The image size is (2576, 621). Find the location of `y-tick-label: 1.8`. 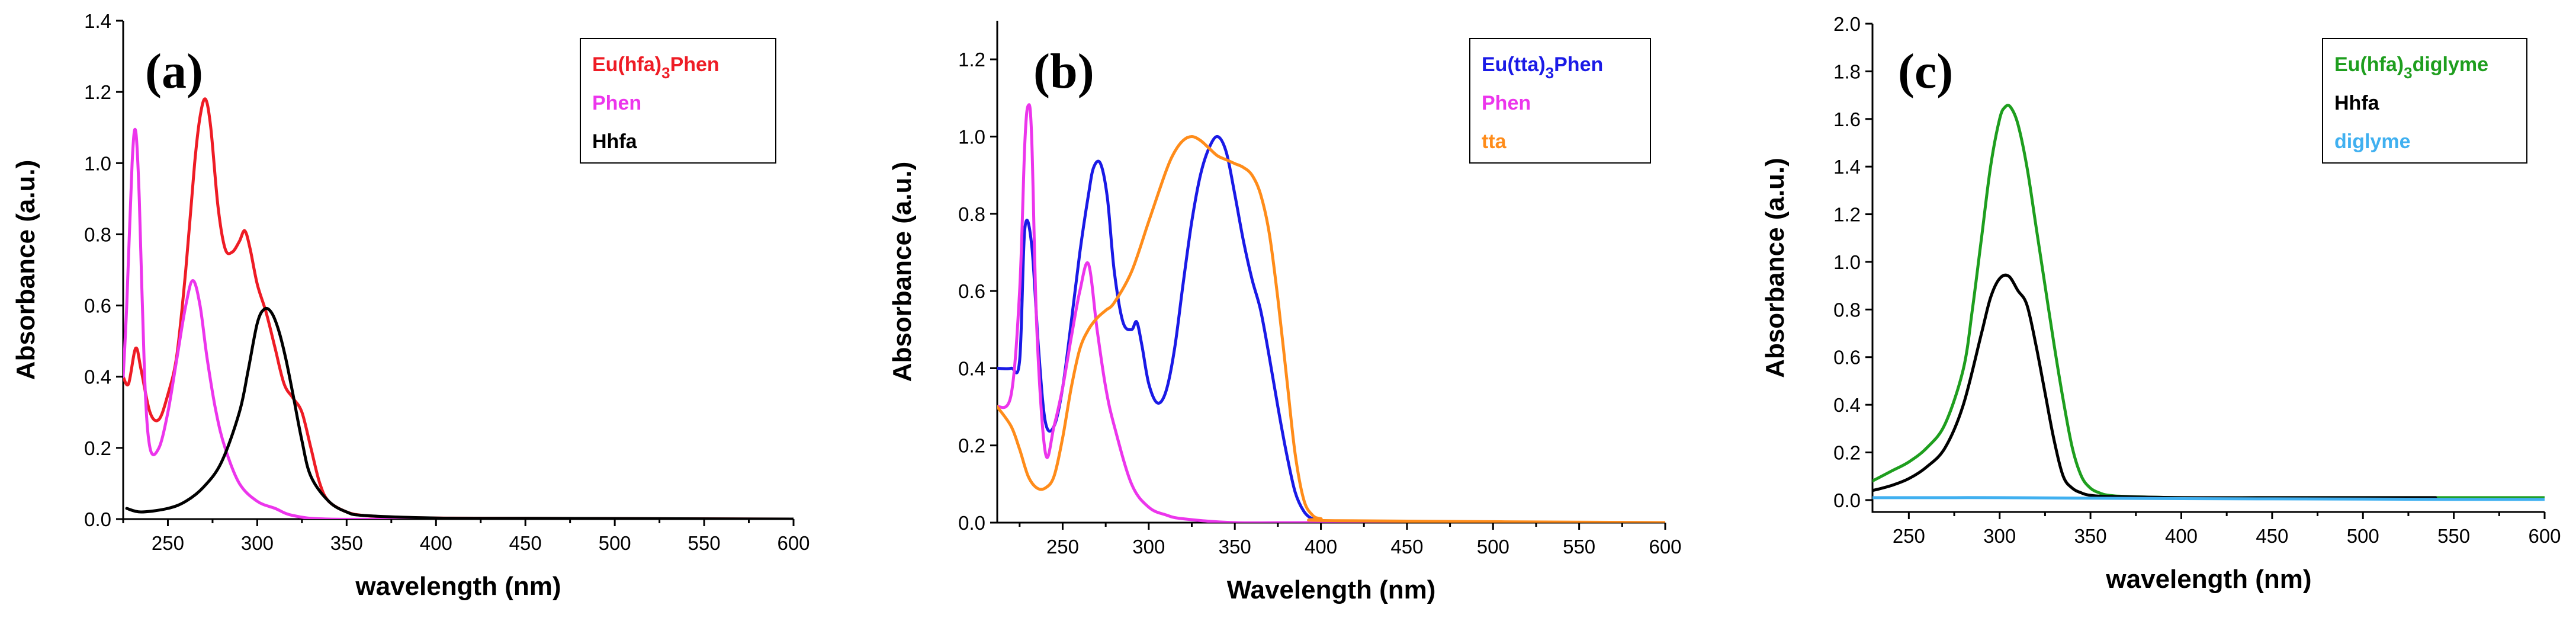

y-tick-label: 1.8 is located at coordinates (1847, 71).